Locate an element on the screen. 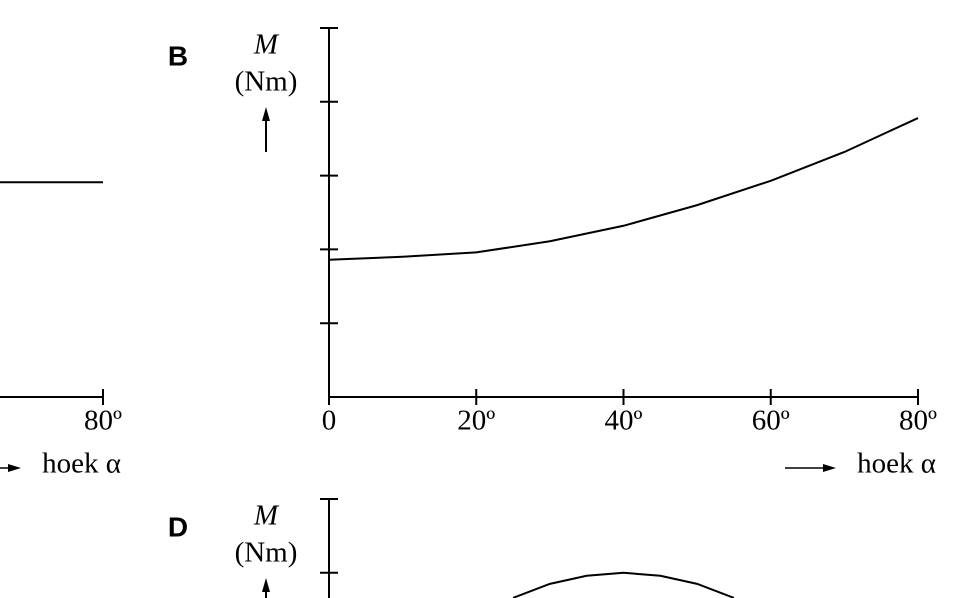  x-tick-label: 0 is located at coordinates (329, 421).